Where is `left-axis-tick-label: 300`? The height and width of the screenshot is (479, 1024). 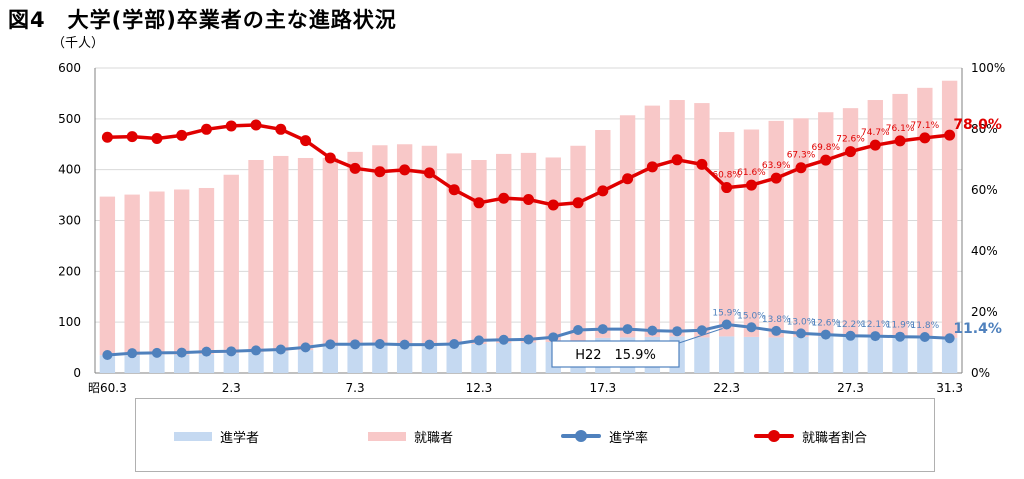
left-axis-tick-label: 300 is located at coordinates (69, 221).